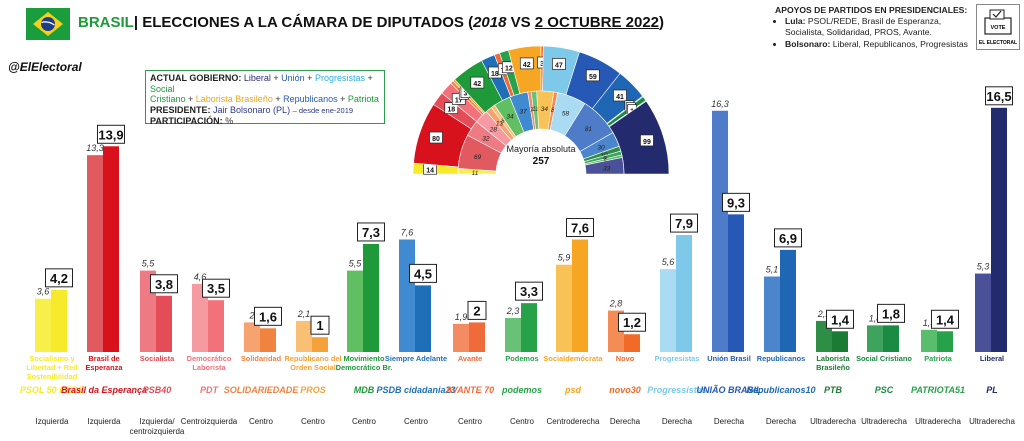 The image size is (1024, 441). Describe the element at coordinates (625, 390) in the screenshot. I see `party-logo: novo30` at that location.